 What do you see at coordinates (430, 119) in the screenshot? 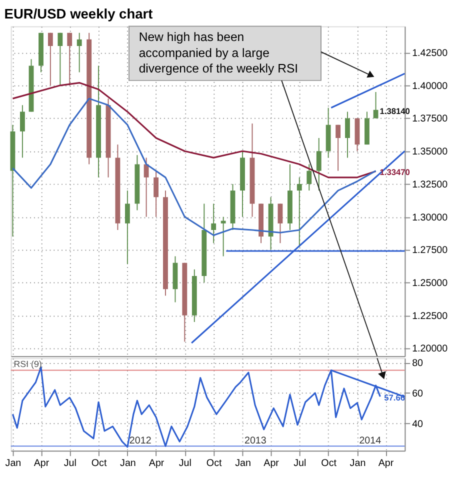
I see `y-tick-label: 1.37500` at bounding box center [430, 119].